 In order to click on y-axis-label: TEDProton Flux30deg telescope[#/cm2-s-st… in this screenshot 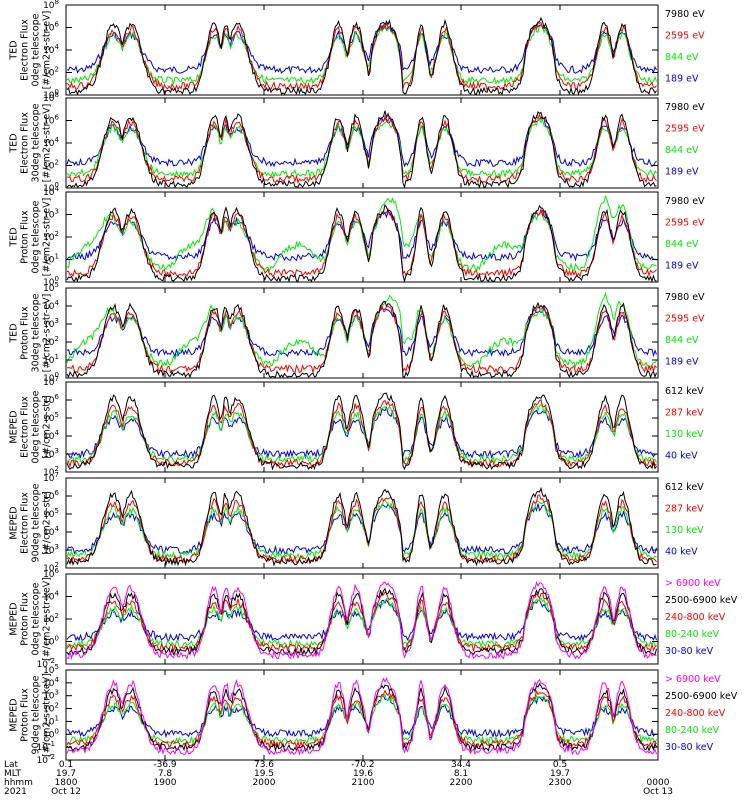, I will do `click(31, 332)`.